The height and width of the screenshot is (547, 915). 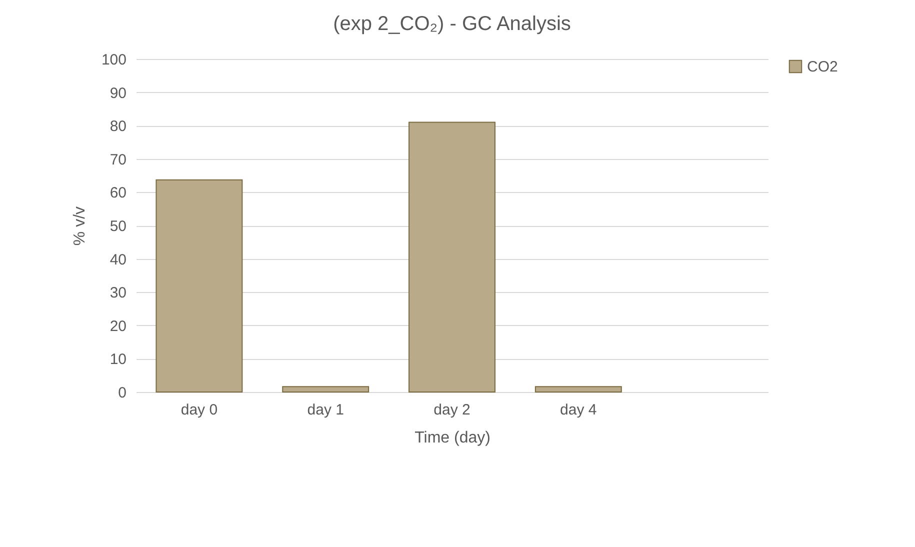 What do you see at coordinates (122, 393) in the screenshot?
I see `y-tick-label: 0` at bounding box center [122, 393].